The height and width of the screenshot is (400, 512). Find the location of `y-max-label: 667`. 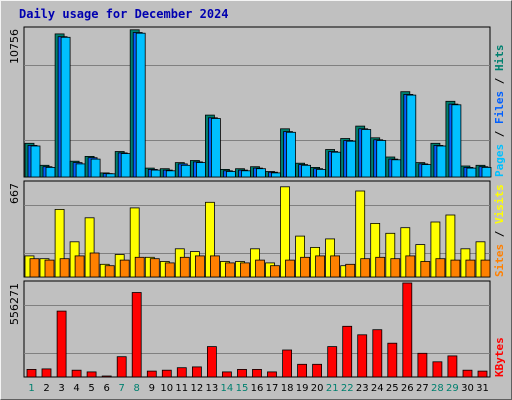

y-max-label: 667 is located at coordinates (14, 193).